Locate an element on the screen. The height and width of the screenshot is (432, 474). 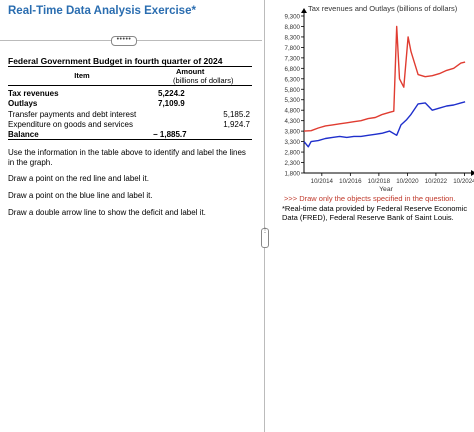
y-tick-label: 9,300 is located at coordinates (293, 17).